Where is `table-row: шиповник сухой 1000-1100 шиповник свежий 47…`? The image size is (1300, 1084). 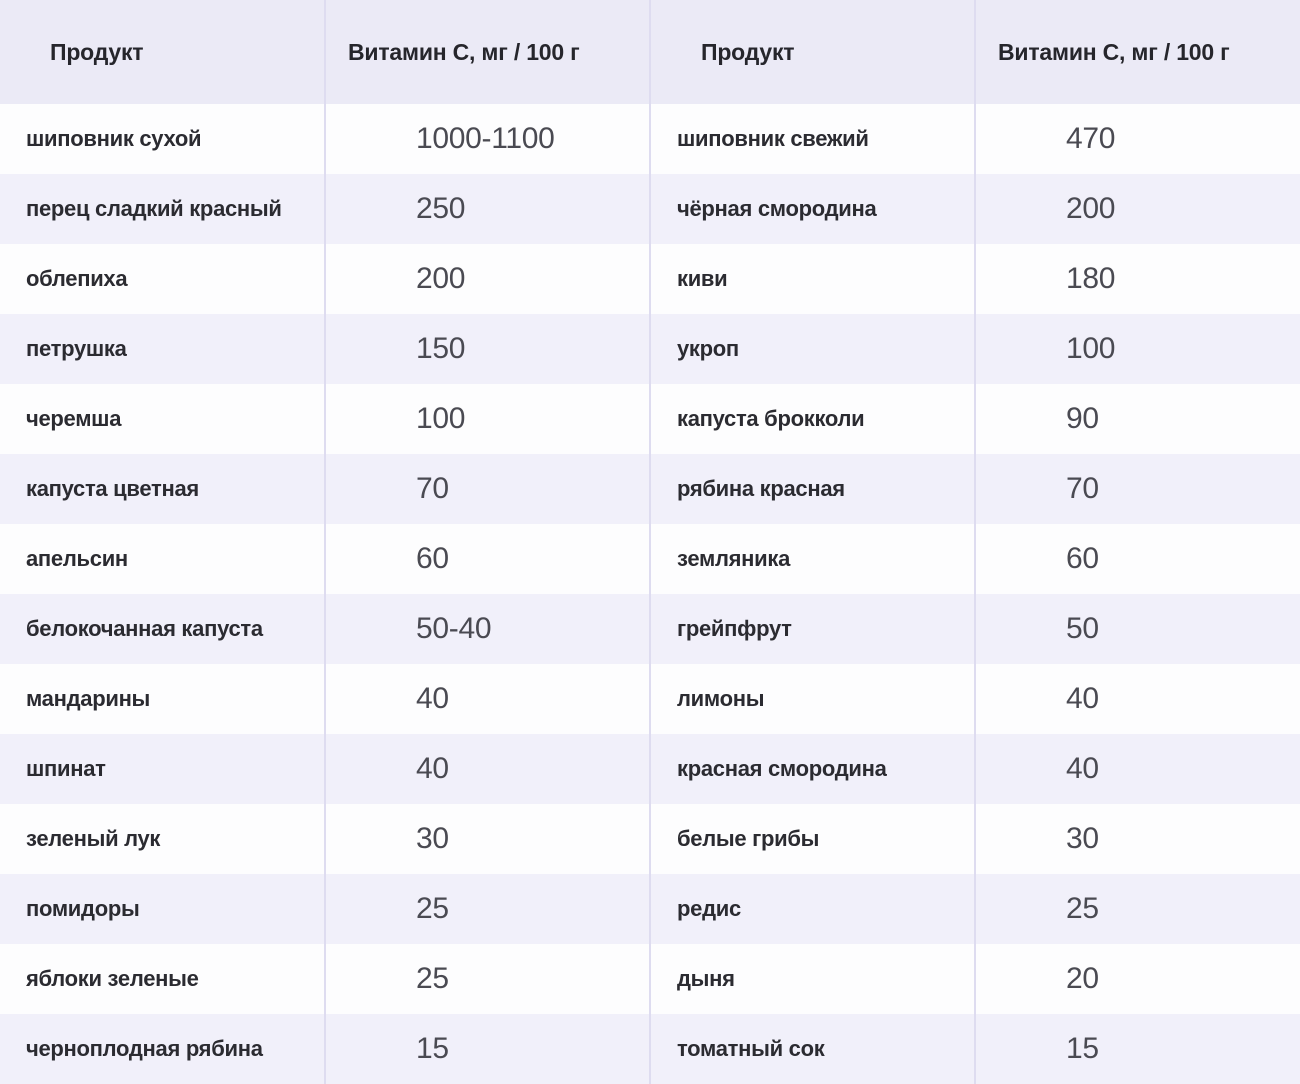
table-row: шиповник сухой 1000-1100 шиповник свежий 47… is located at coordinates (650, 139).